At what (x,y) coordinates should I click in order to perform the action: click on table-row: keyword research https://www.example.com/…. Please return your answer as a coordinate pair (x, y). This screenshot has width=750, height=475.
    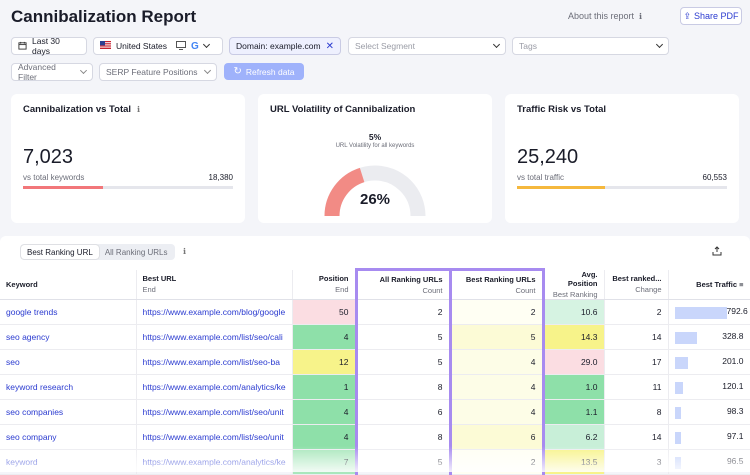
    Looking at the image, I should click on (375, 387).